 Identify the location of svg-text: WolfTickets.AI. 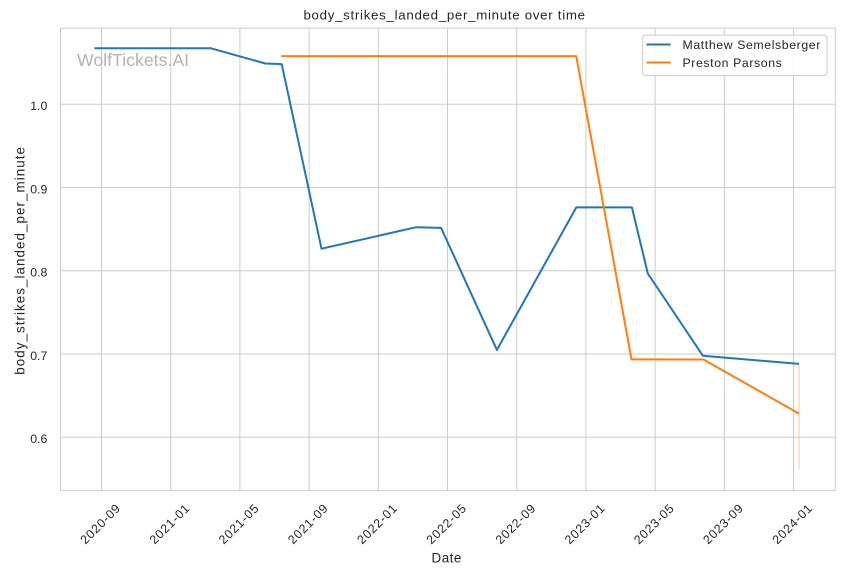
(133, 60).